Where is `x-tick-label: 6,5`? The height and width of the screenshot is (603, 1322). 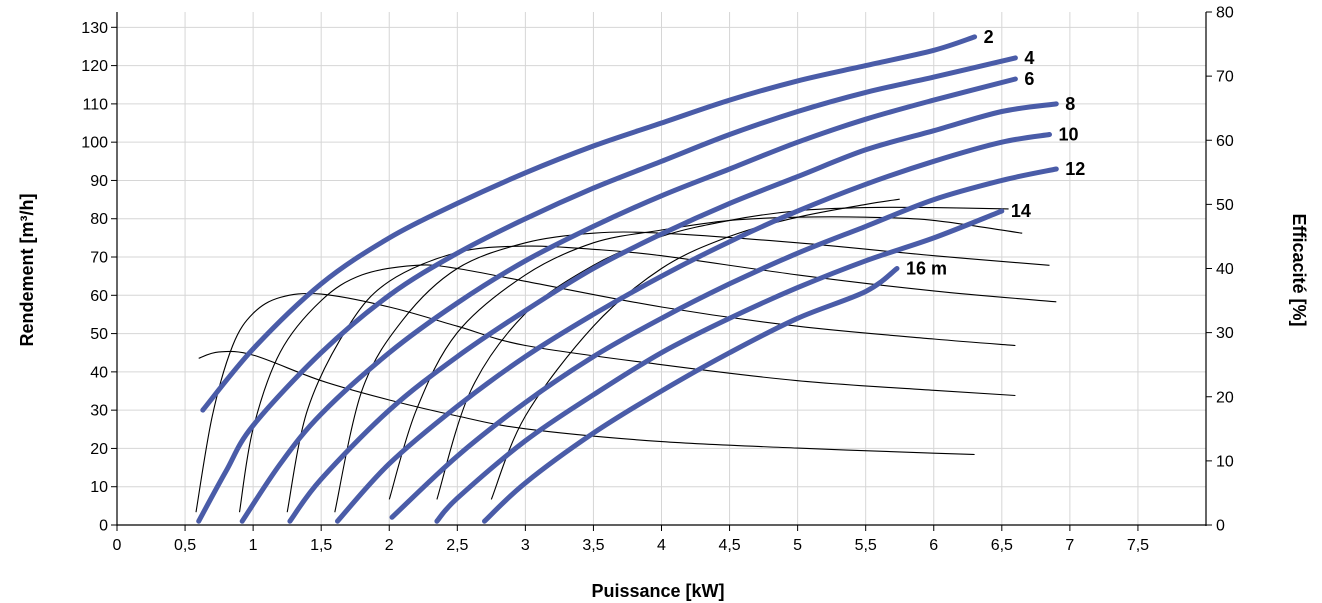
x-tick-label: 6,5 is located at coordinates (1002, 545).